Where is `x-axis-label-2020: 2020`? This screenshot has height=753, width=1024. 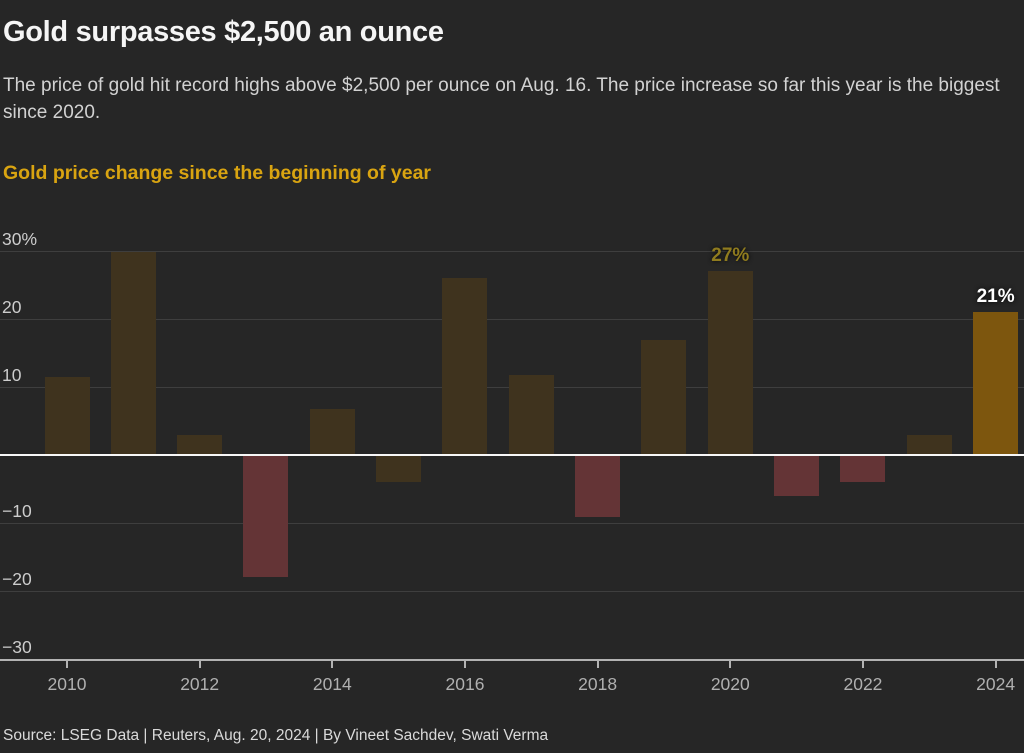
x-axis-label-2020: 2020 is located at coordinates (730, 684).